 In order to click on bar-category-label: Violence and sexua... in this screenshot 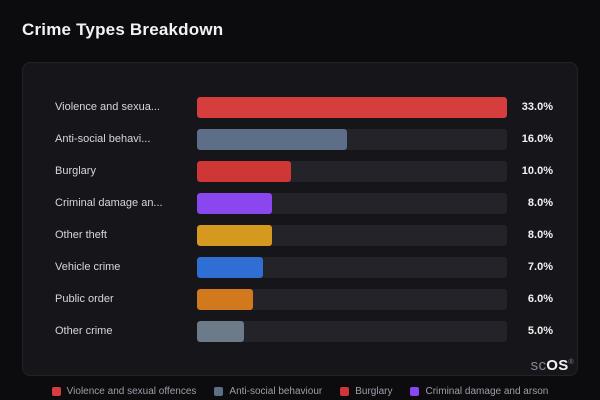, I will do `click(107, 107)`.